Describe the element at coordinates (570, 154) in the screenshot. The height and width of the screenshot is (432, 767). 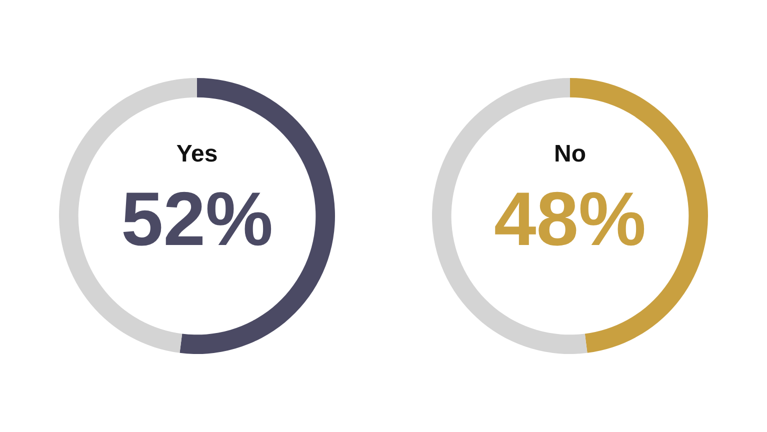
I see `slice-label: No` at that location.